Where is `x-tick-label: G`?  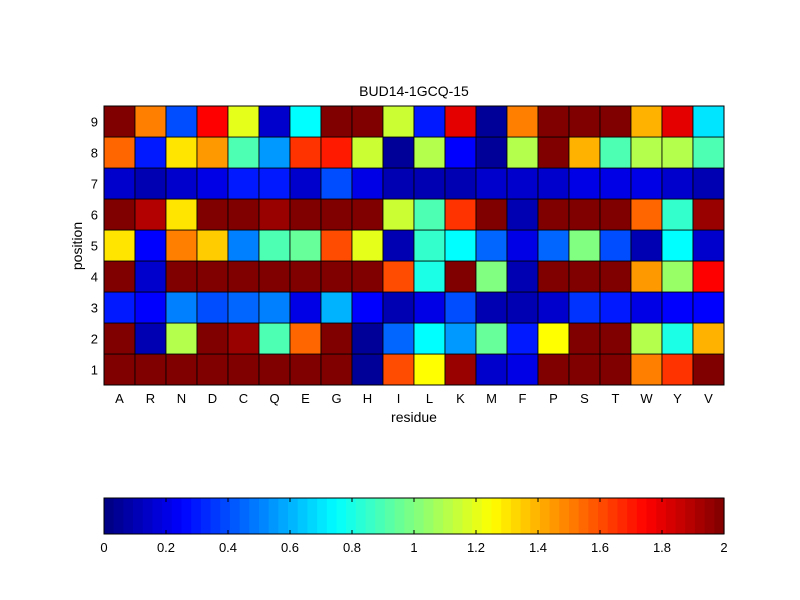 x-tick-label: G is located at coordinates (336, 398).